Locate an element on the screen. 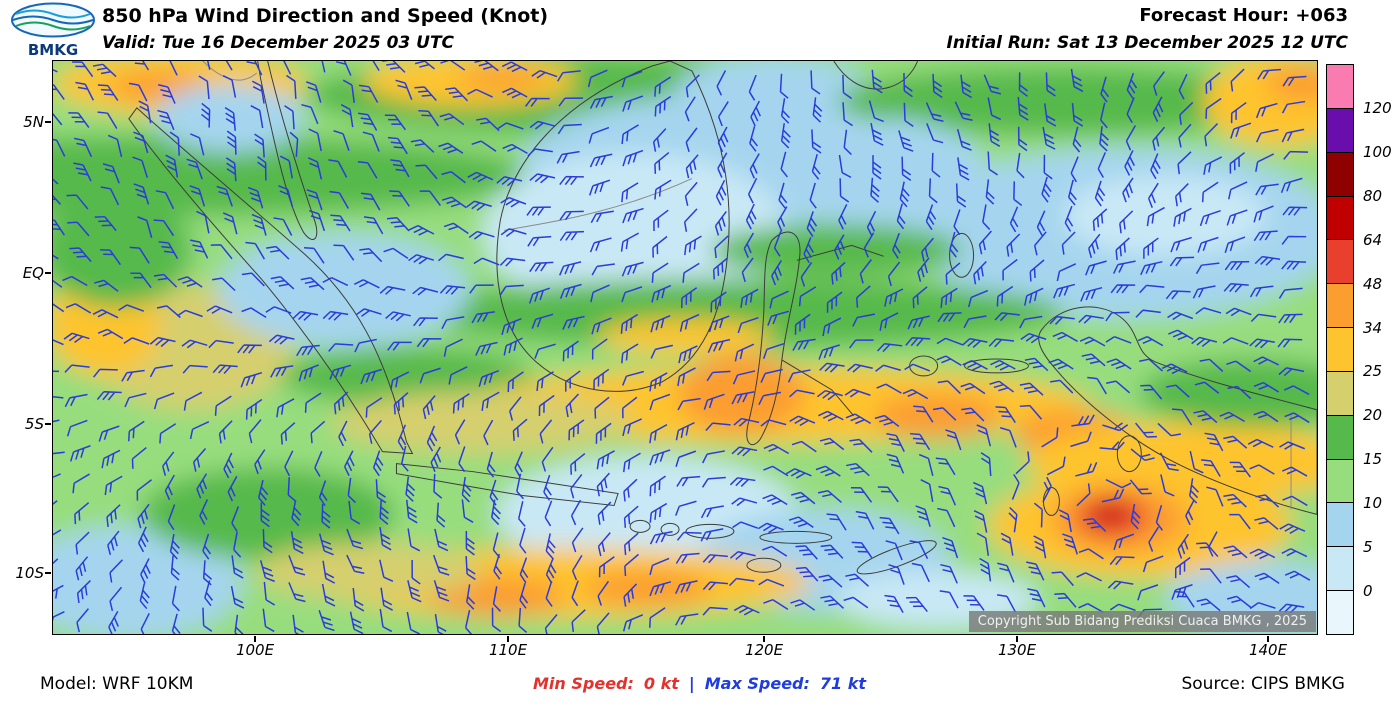  x-axis-label: 140E is located at coordinates (1268, 650).